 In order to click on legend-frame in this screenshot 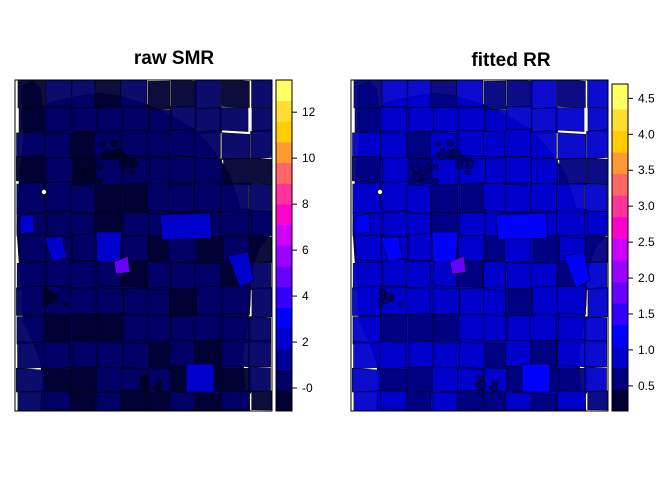, I will do `click(284, 245)`.